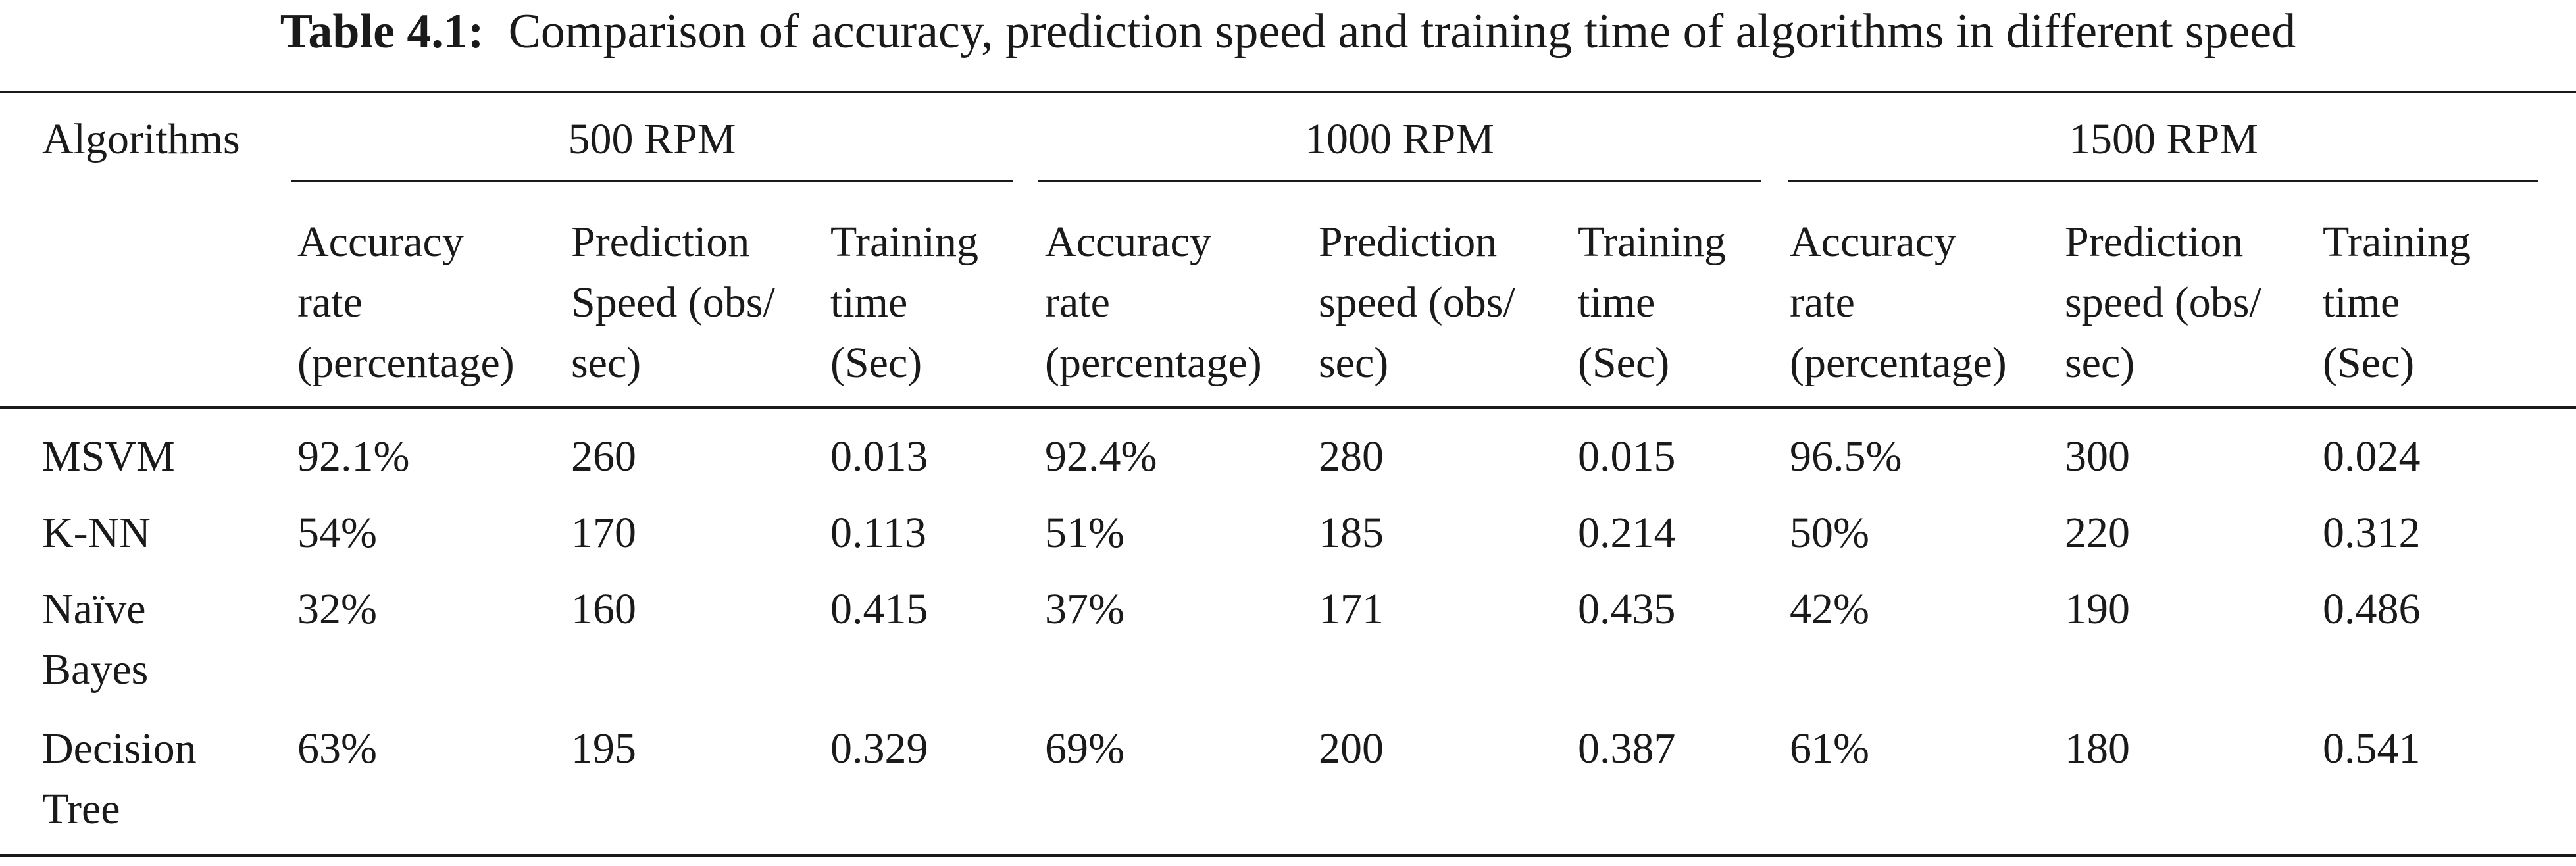 The height and width of the screenshot is (866, 2576). Describe the element at coordinates (120, 779) in the screenshot. I see `row-name-decision-tree: Decision Tree` at that location.